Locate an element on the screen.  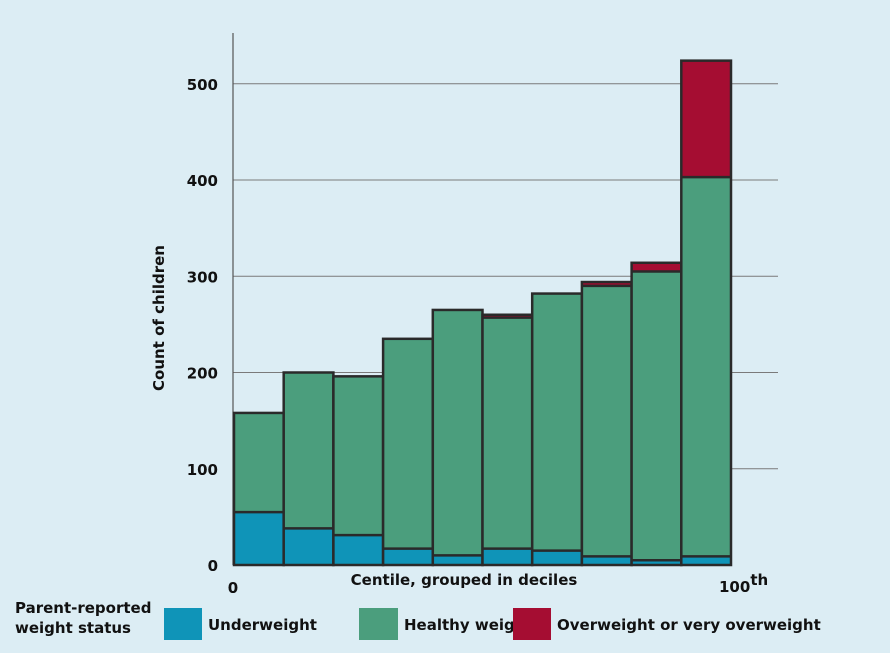
bar-outline is located at coordinates (706, 313).